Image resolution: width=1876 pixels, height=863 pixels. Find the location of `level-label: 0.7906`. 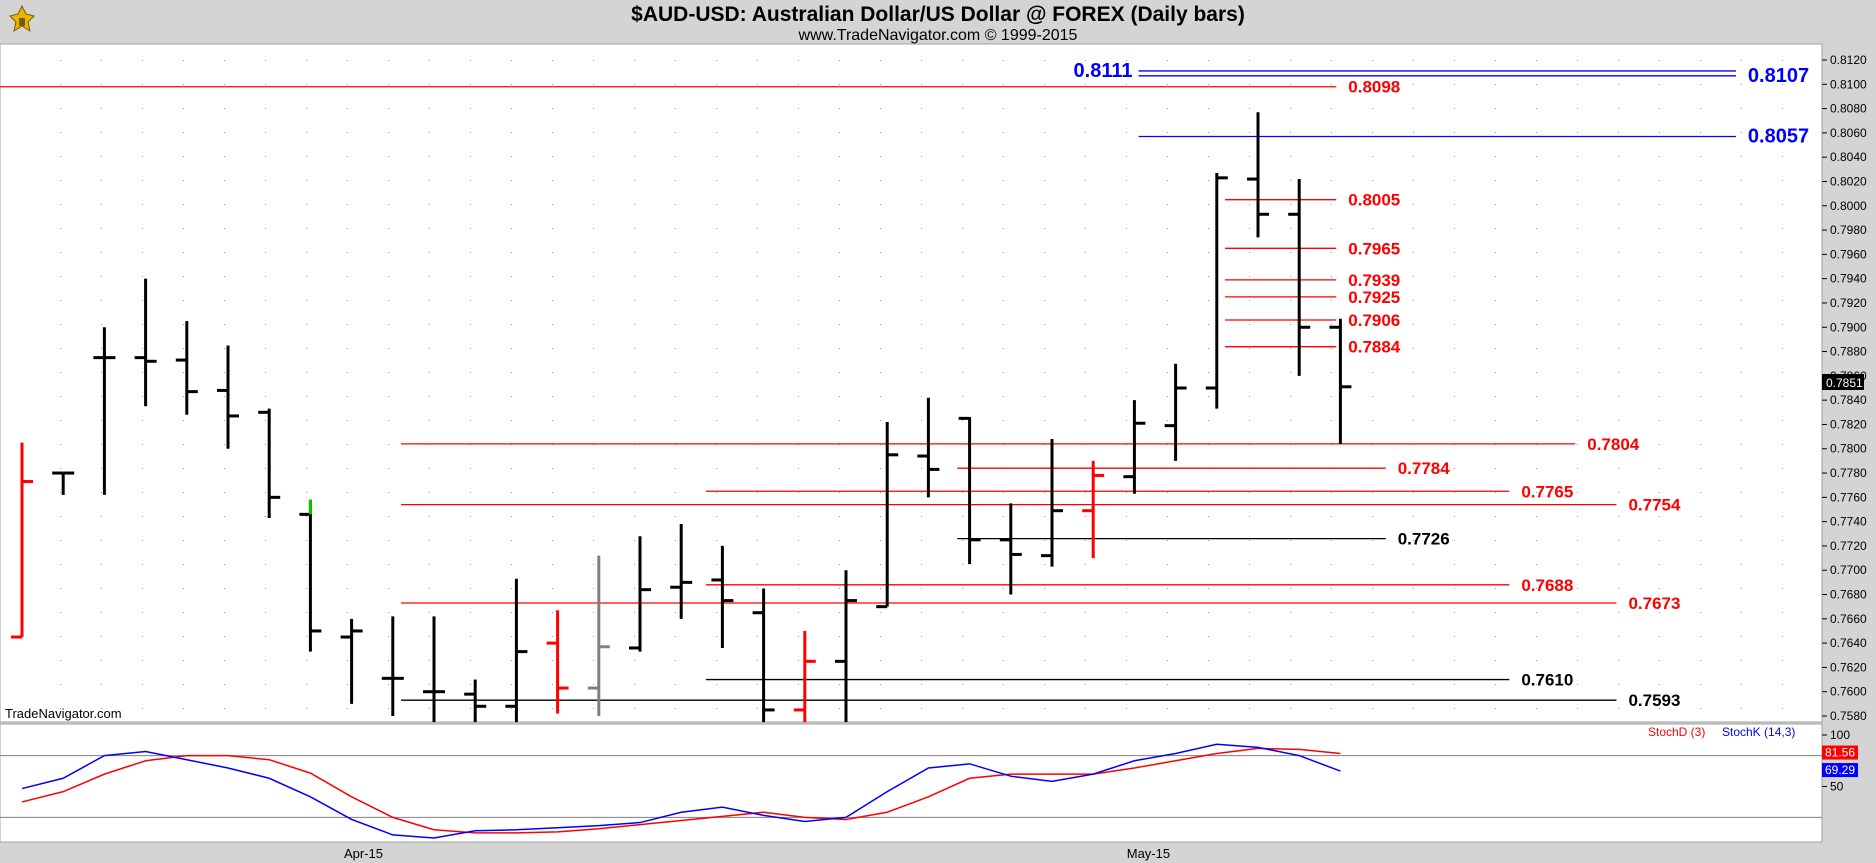

level-label: 0.7906 is located at coordinates (1374, 320).